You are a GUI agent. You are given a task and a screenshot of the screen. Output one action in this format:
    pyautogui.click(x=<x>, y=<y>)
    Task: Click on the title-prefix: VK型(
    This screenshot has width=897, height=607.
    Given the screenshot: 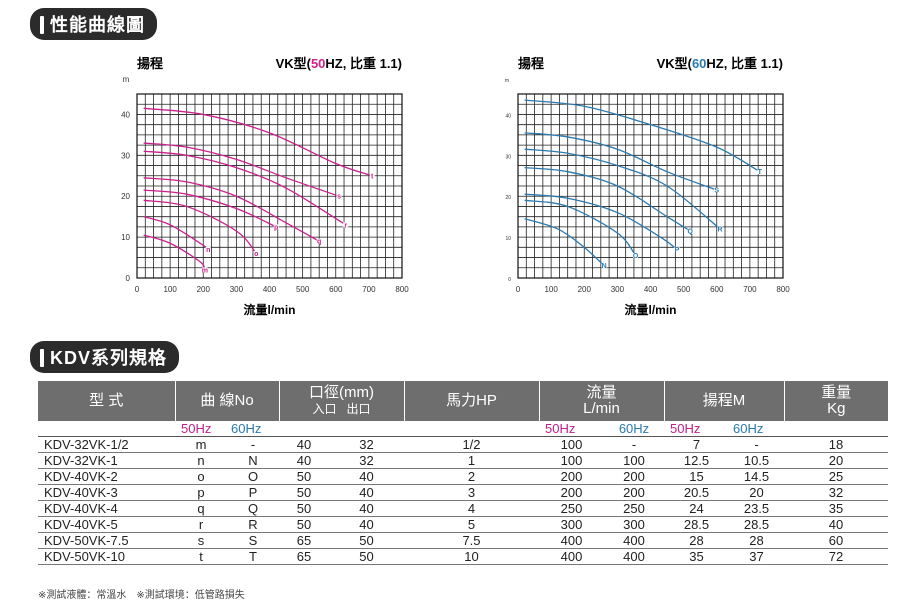 What is the action you would take?
    pyautogui.click(x=675, y=63)
    